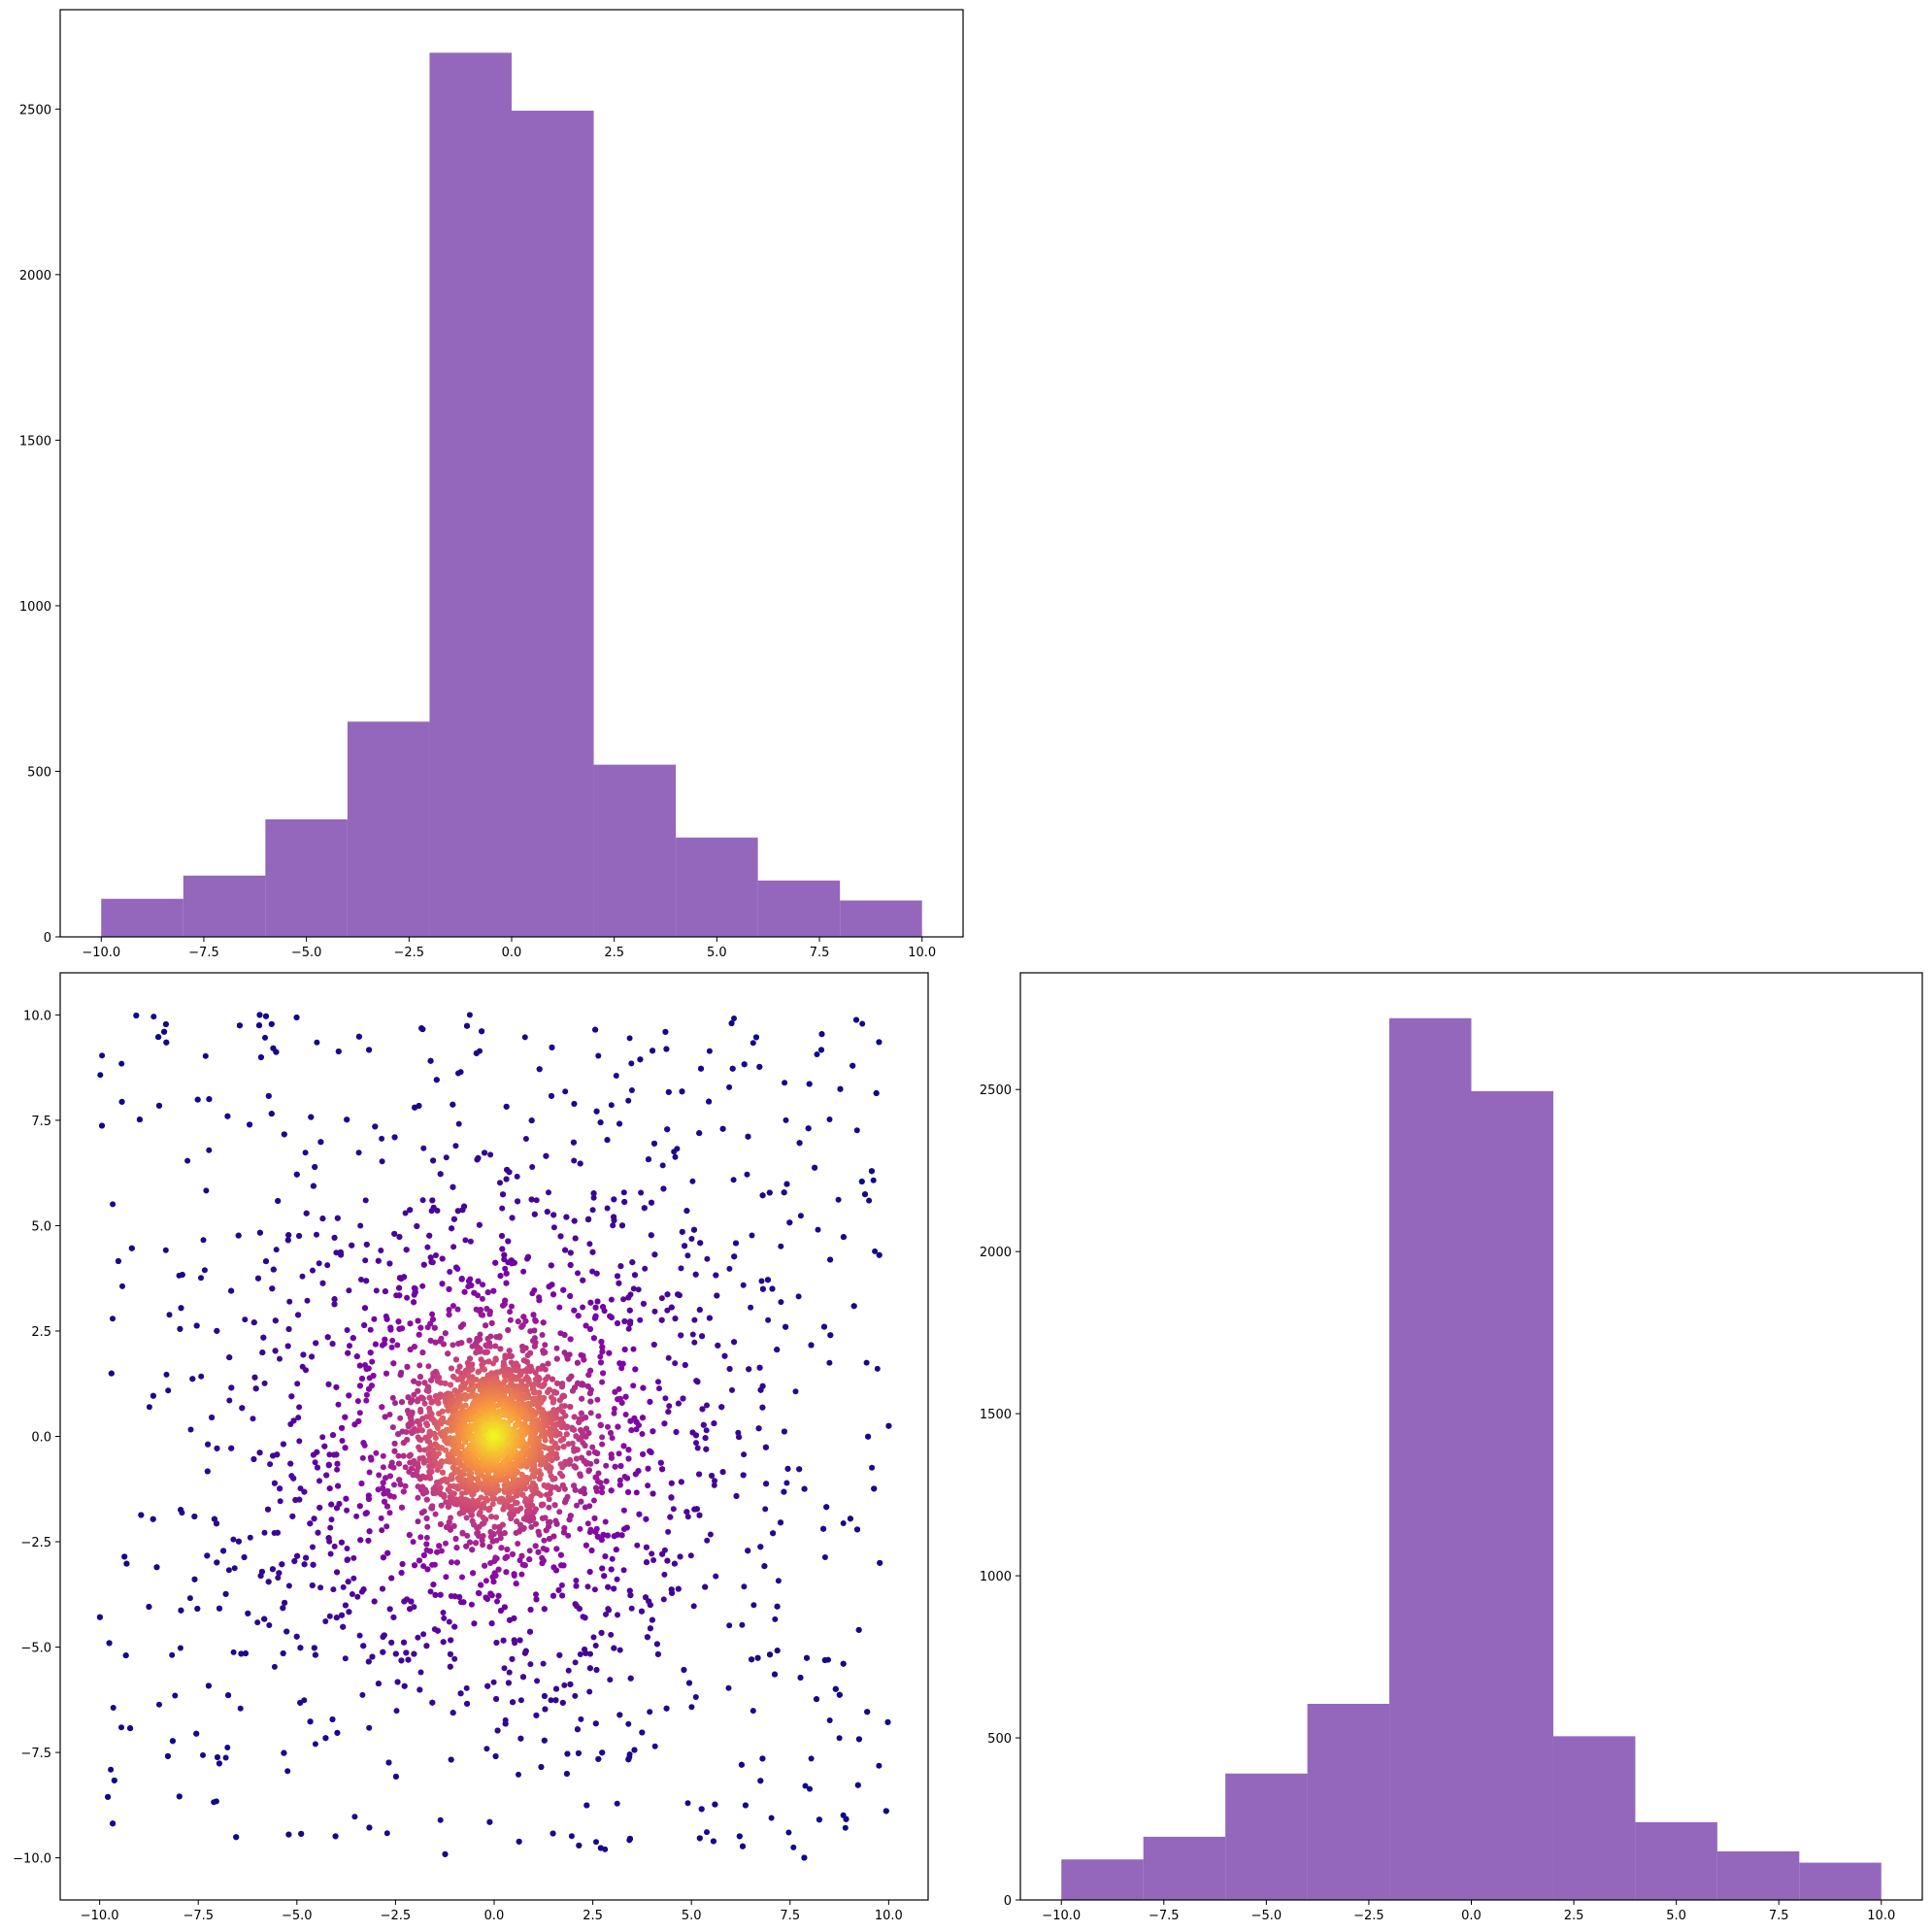 This screenshot has width=1932, height=1932. What do you see at coordinates (225, 906) in the screenshot?
I see `histogram-bar` at bounding box center [225, 906].